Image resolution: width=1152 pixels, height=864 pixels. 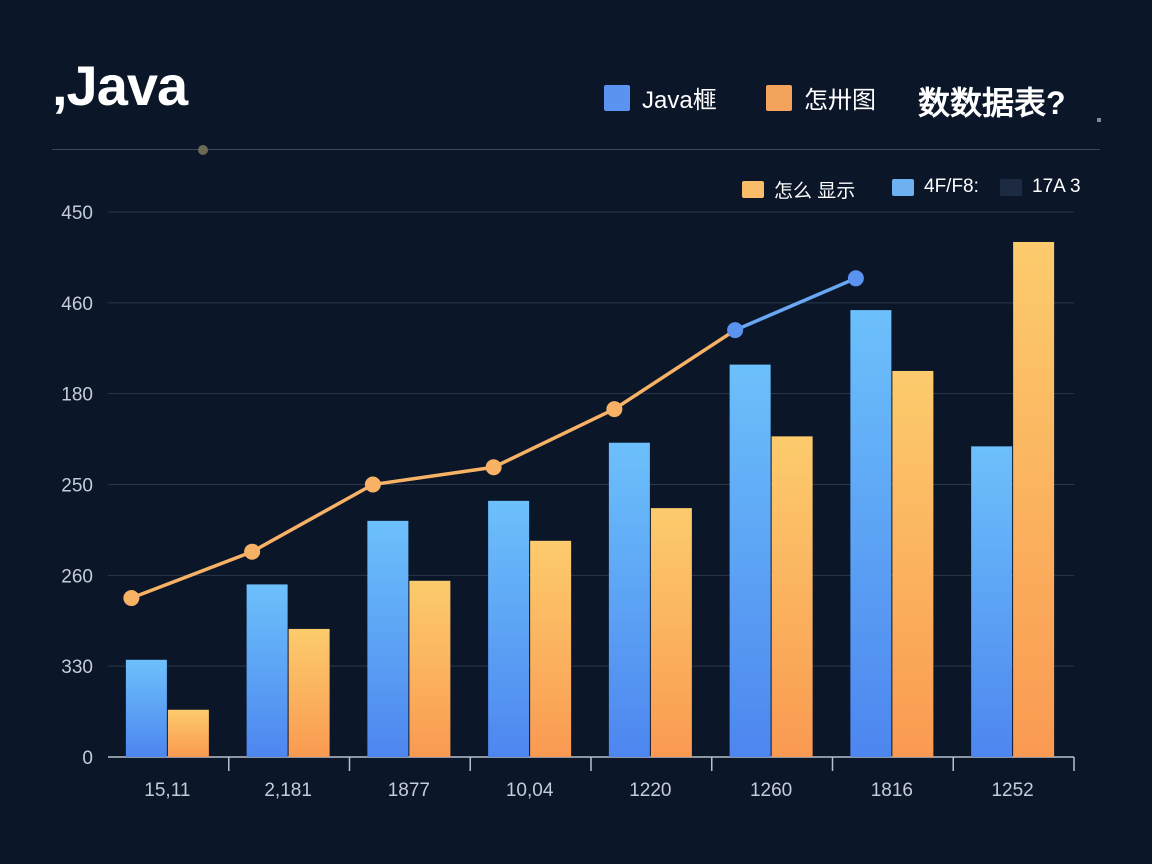 What do you see at coordinates (840, 100) in the screenshot?
I see `legend-label-orange: 怎卅图` at bounding box center [840, 100].